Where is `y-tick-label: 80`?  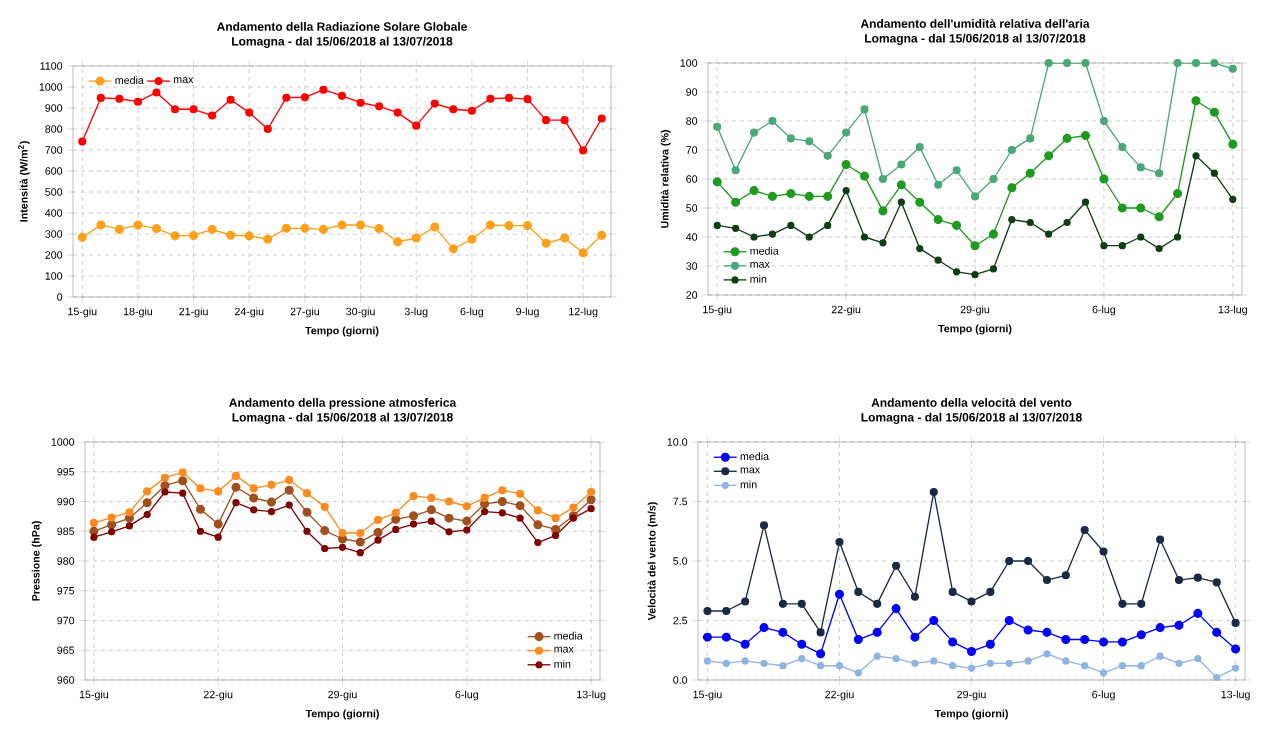
y-tick-label: 80 is located at coordinates (692, 121).